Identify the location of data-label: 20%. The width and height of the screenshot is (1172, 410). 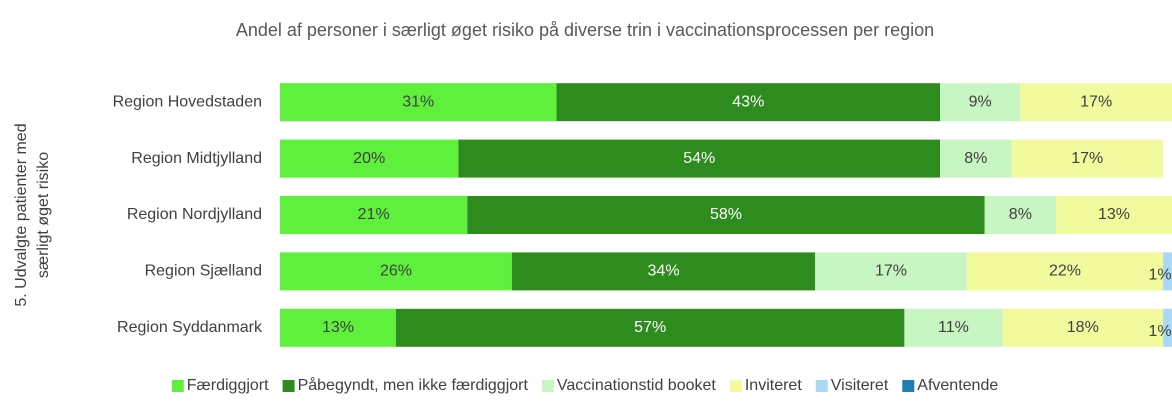
(369, 158).